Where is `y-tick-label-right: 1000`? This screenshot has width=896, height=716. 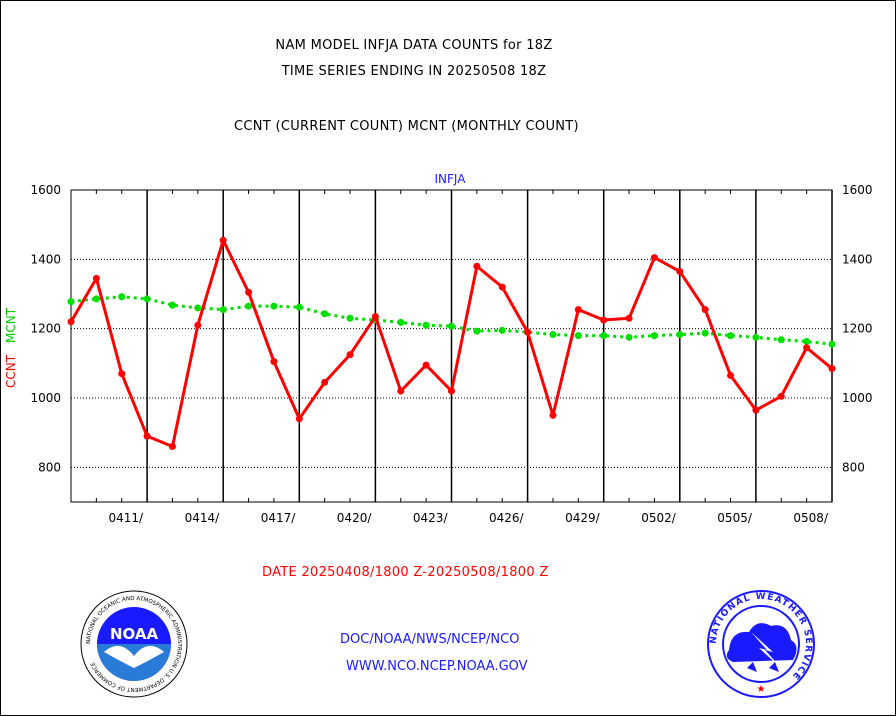 y-tick-label-right: 1000 is located at coordinates (857, 398).